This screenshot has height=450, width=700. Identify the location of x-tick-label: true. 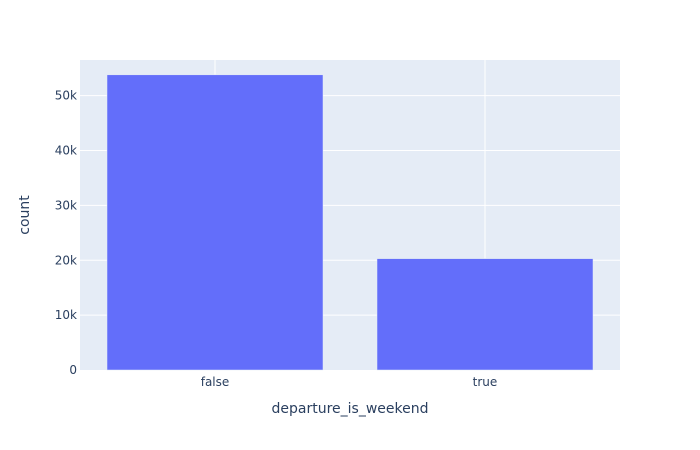
(485, 382).